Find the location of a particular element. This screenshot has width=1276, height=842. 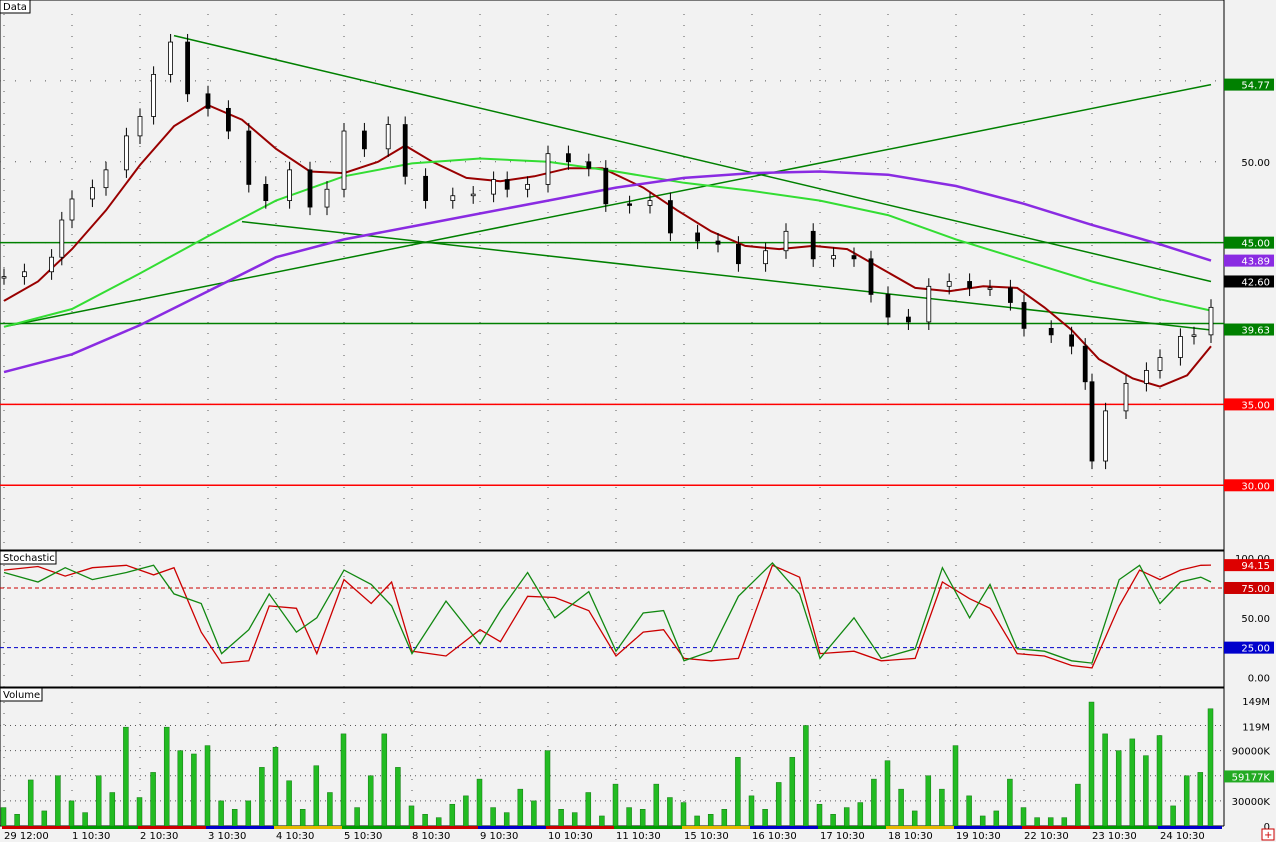

price-axis-label: 45.00 is located at coordinates (1255, 244).